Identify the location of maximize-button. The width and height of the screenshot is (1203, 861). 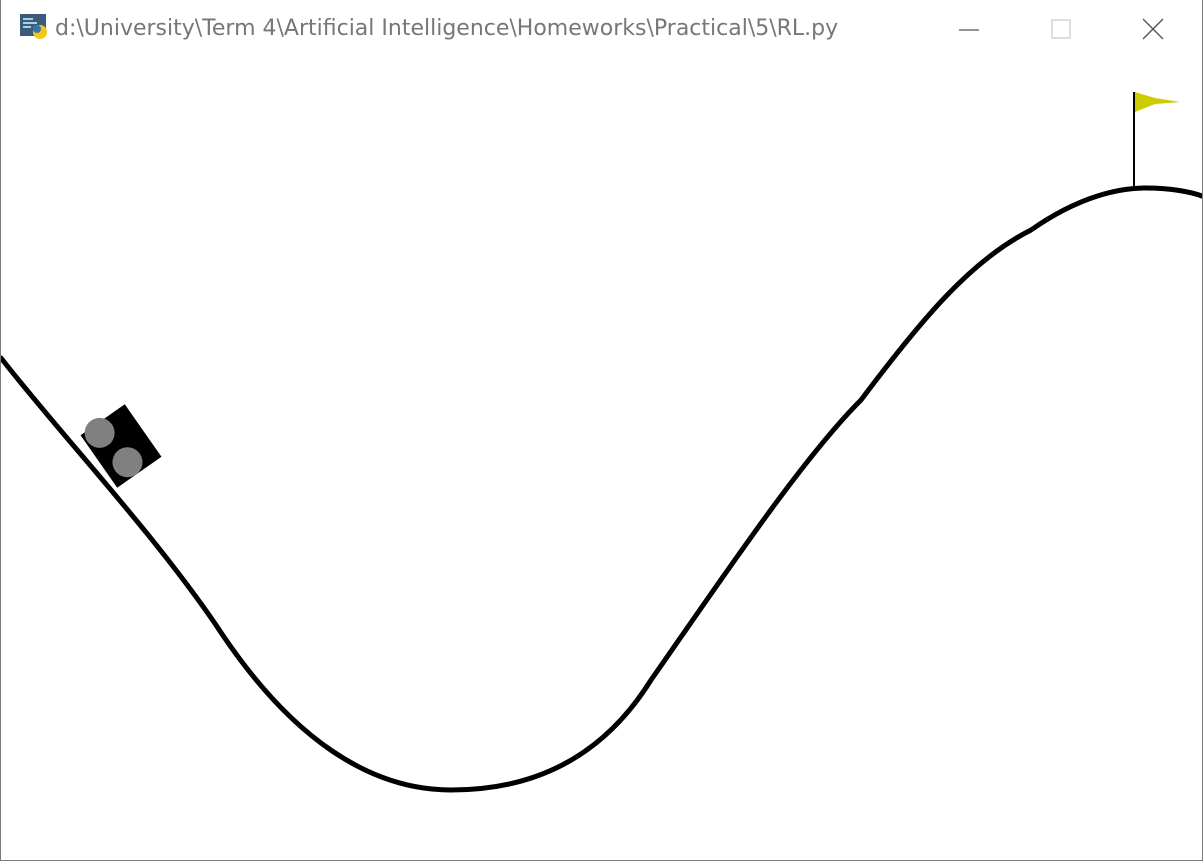
(1061, 28).